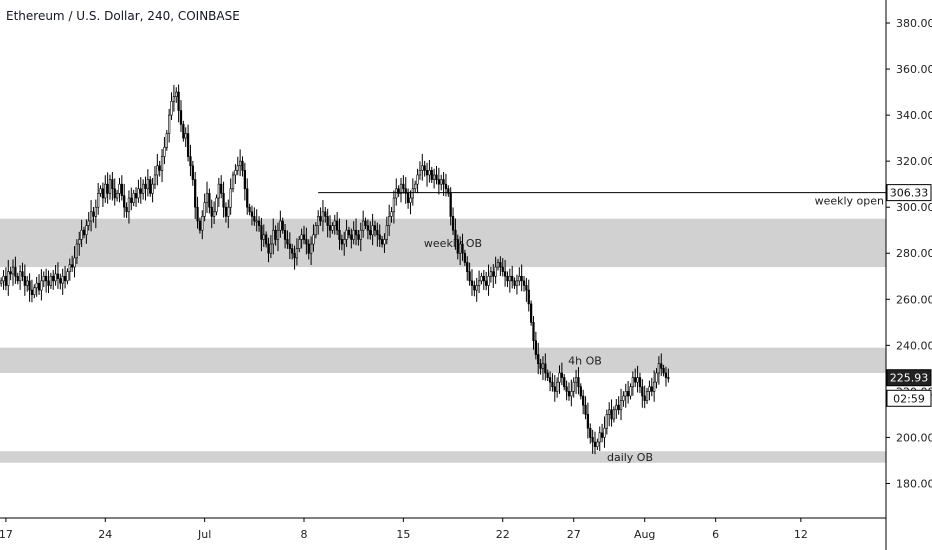  Describe the element at coordinates (909, 193) in the screenshot. I see `price-label-text: 306.33` at that location.